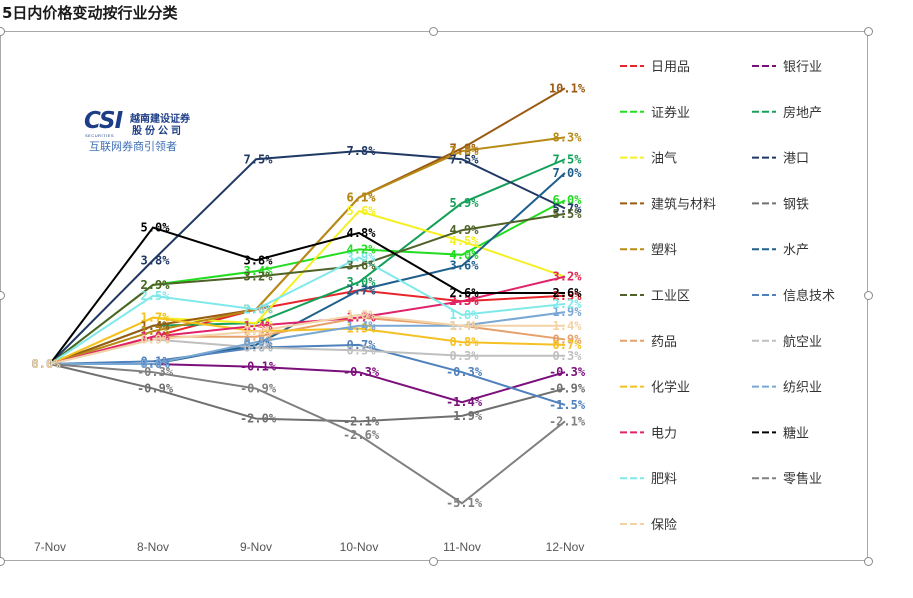  What do you see at coordinates (787, 479) in the screenshot?
I see `legend-item: 零售业` at bounding box center [787, 479].